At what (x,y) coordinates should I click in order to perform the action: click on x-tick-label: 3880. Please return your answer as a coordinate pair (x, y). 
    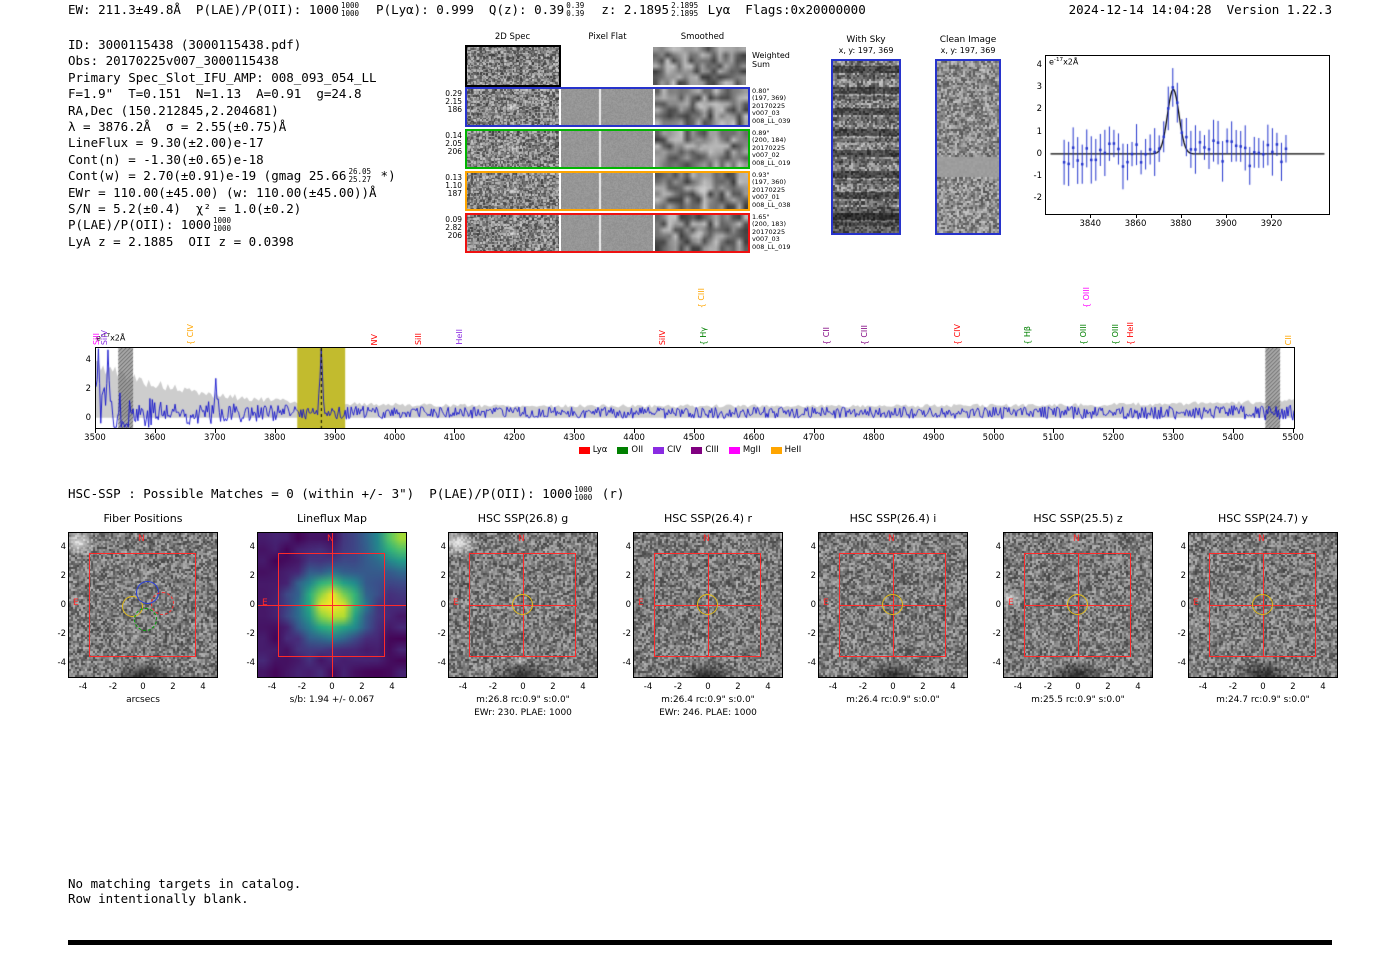
    Looking at the image, I should click on (1181, 224).